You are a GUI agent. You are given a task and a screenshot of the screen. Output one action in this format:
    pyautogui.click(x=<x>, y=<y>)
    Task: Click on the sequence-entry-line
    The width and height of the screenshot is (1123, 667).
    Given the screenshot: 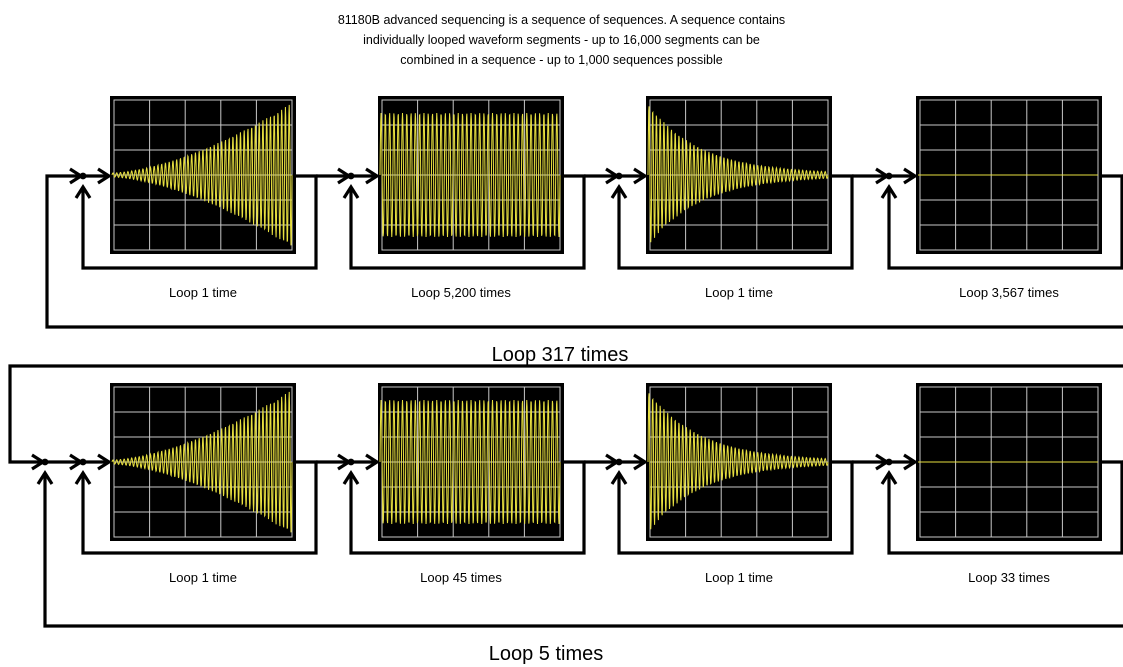 What is the action you would take?
    pyautogui.click(x=565, y=414)
    